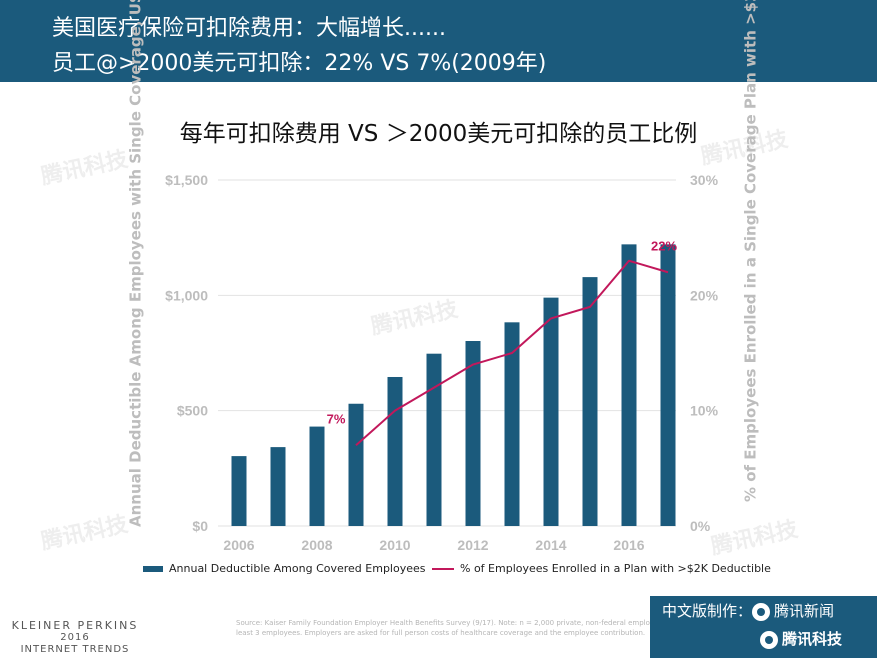 The width and height of the screenshot is (877, 658). I want to click on chart-title: 每年可扣除费用 VS ＞2000美元可扣除的员工比例, so click(438, 134).